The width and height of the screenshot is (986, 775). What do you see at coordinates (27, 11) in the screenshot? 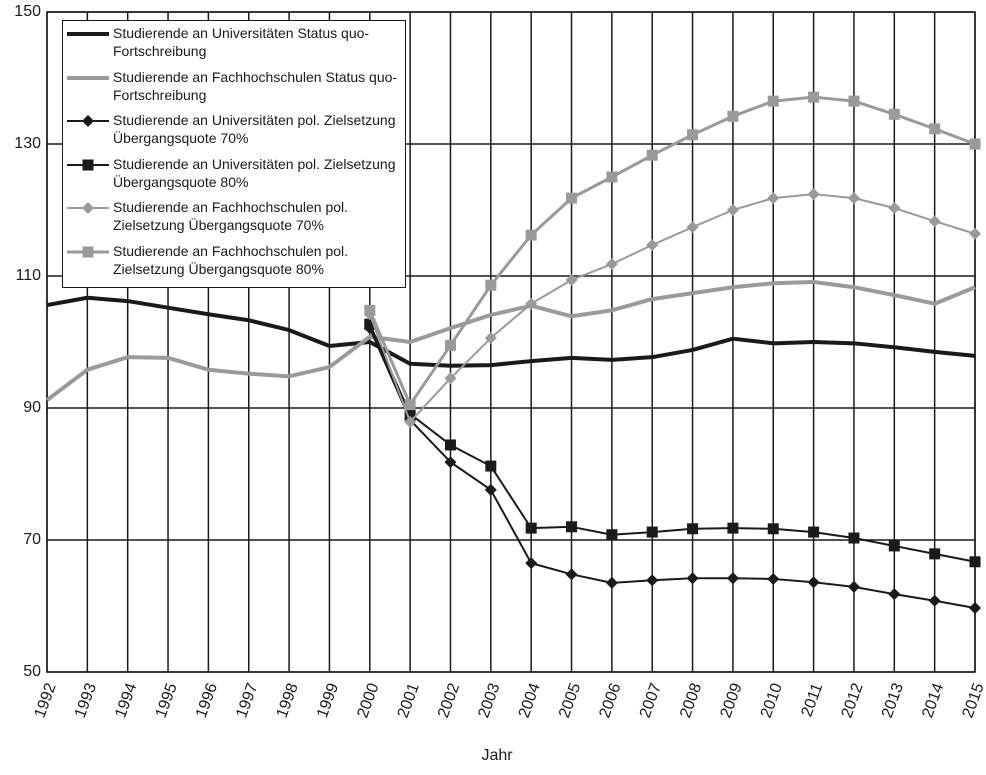
I see `y-tick-label: 150` at bounding box center [27, 11].